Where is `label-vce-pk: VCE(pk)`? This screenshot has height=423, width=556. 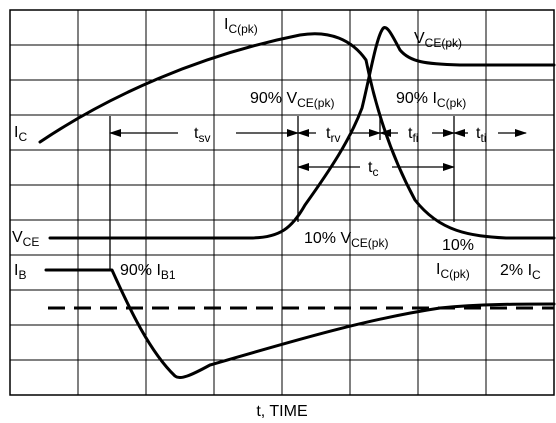
label-vce-pk: VCE(pk) is located at coordinates (438, 40).